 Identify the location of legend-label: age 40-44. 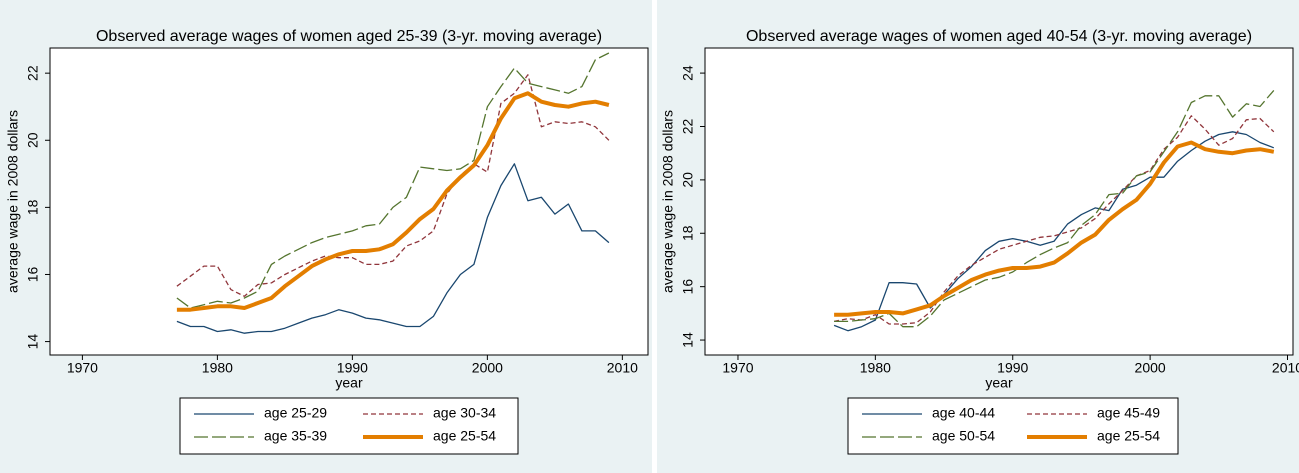
(963, 413).